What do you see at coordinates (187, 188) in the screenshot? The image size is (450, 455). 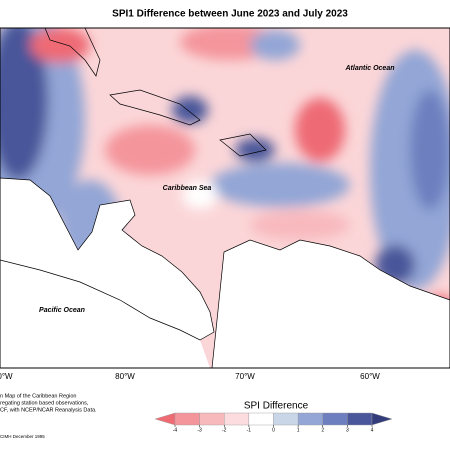 I see `ocean-label: Caribbean Sea` at bounding box center [187, 188].